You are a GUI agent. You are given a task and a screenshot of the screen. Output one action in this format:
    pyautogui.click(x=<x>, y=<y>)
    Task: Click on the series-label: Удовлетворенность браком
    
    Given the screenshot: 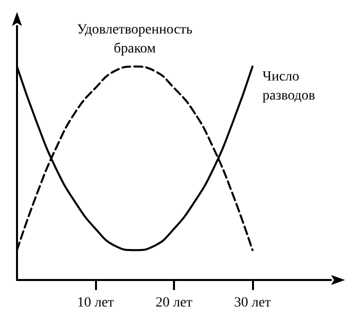 What is the action you would take?
    pyautogui.click(x=134, y=39)
    